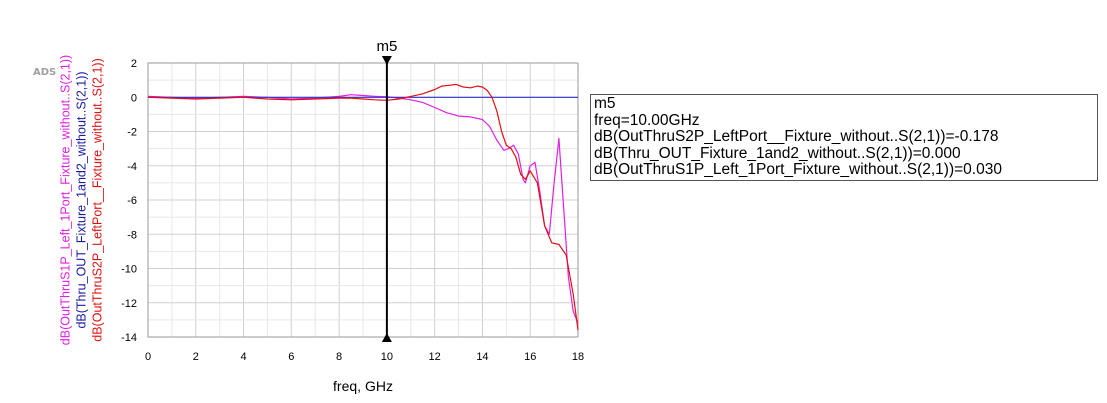 The width and height of the screenshot is (1107, 403). I want to click on x-tick-label: 0, so click(148, 357).